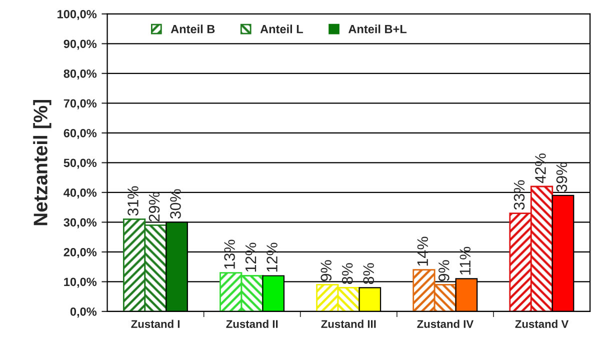  I want to click on x-tick-label: Zustand I, so click(155, 324).